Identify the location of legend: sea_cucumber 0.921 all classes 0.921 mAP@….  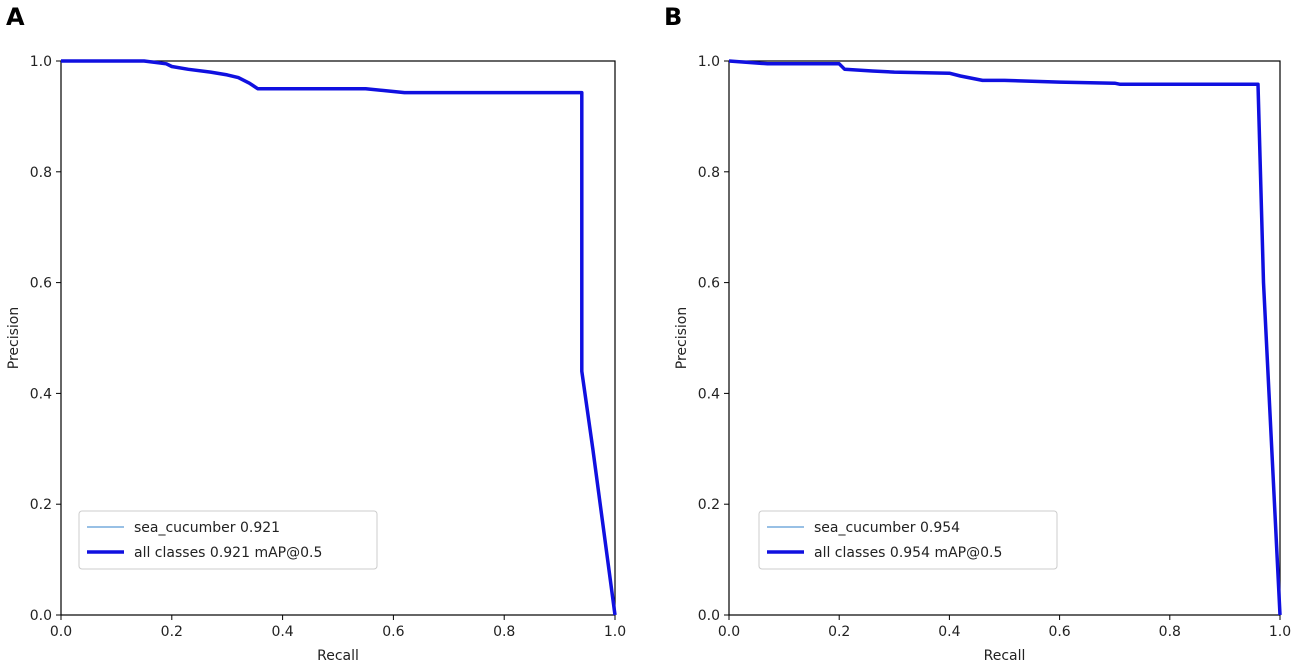
(228, 540).